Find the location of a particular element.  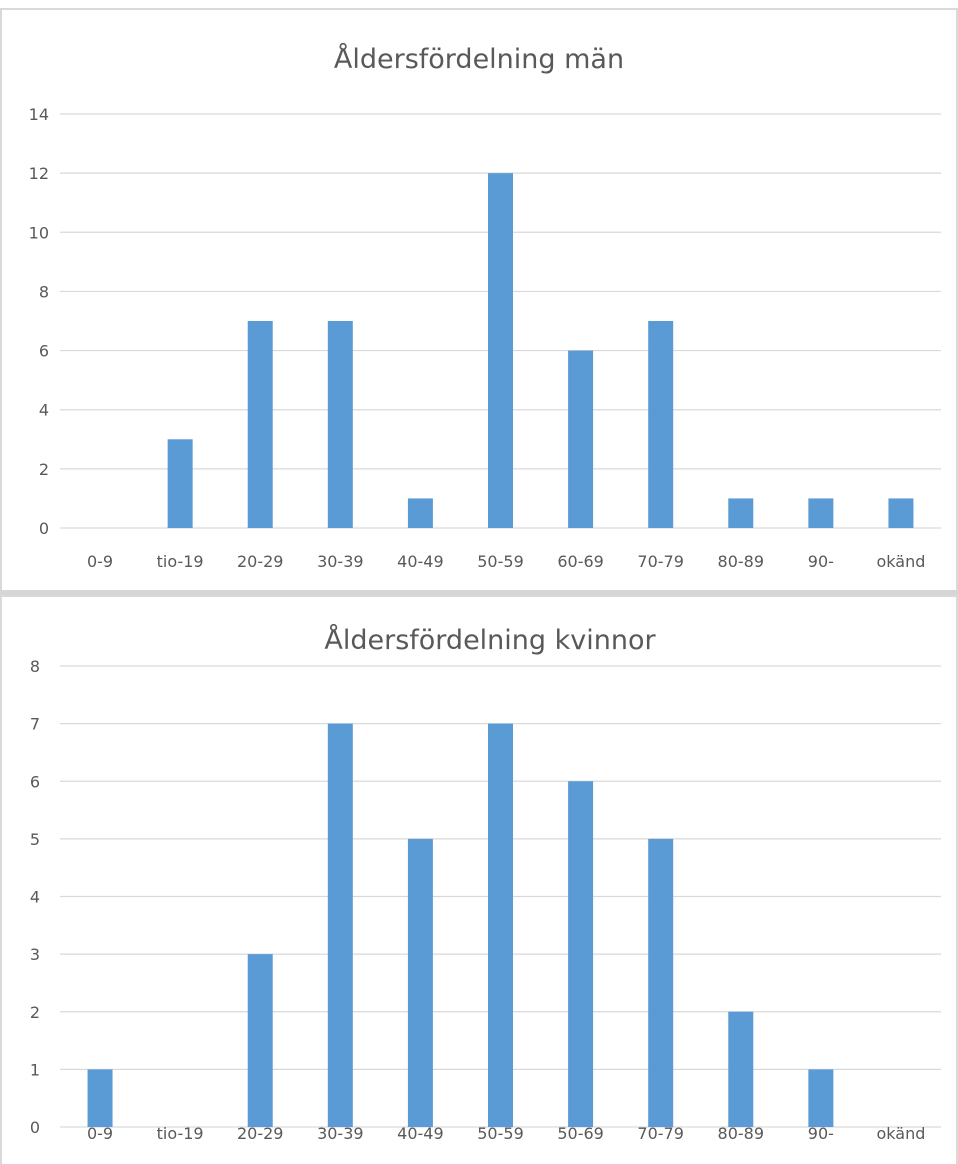

y-tick-label: 10 is located at coordinates (39, 232).